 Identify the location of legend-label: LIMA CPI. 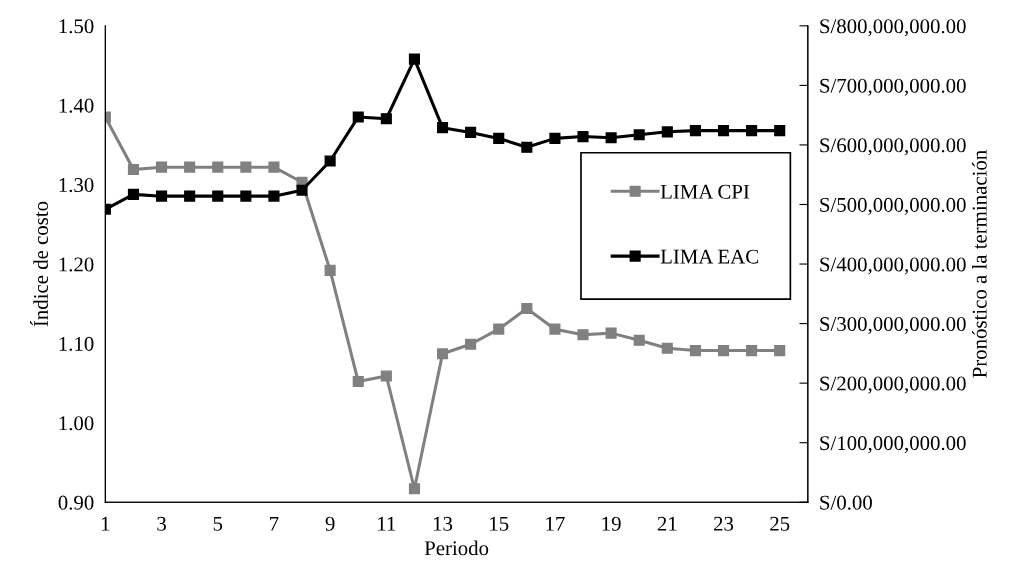
(705, 191).